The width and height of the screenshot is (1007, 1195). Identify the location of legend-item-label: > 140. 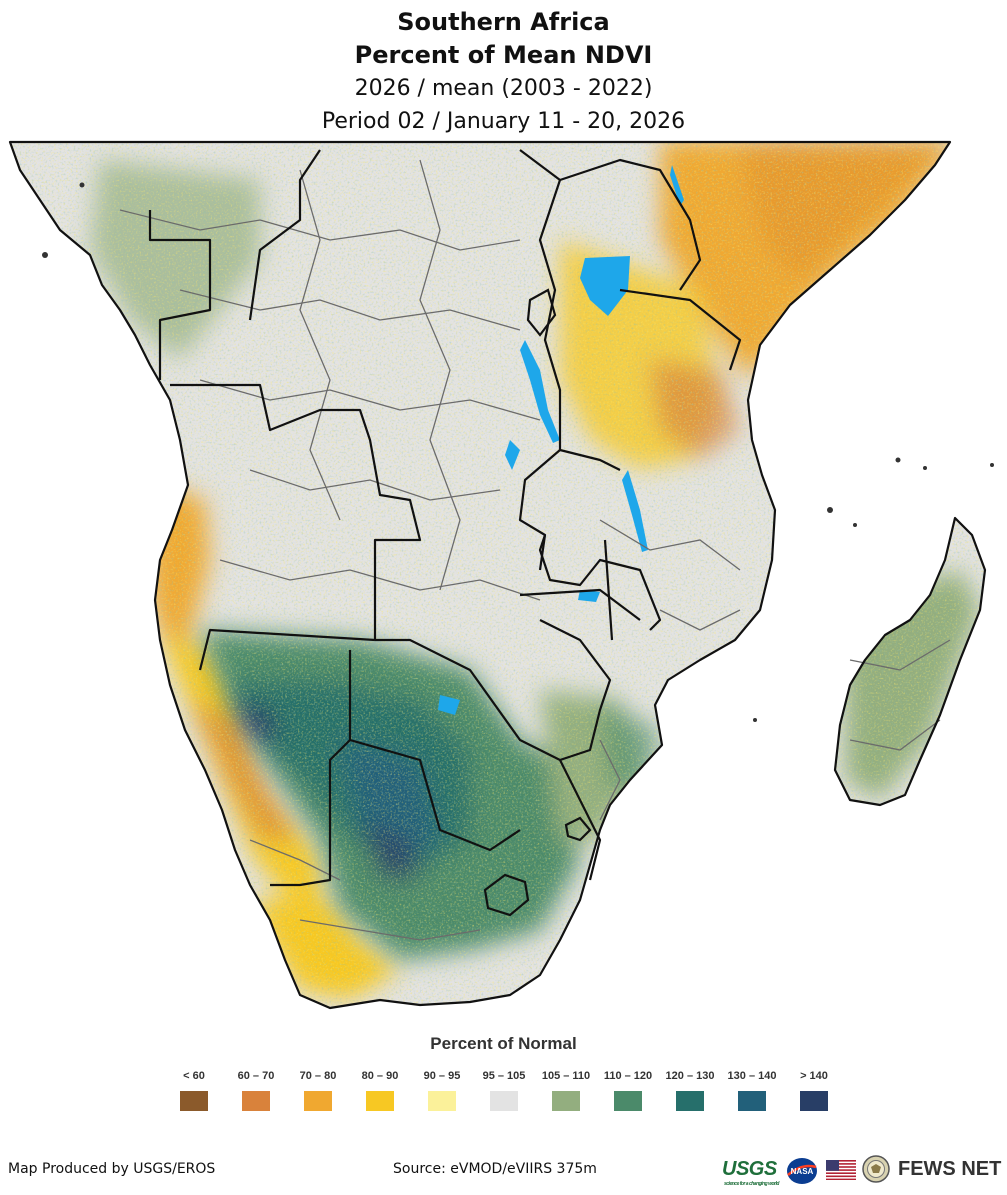
(814, 1076).